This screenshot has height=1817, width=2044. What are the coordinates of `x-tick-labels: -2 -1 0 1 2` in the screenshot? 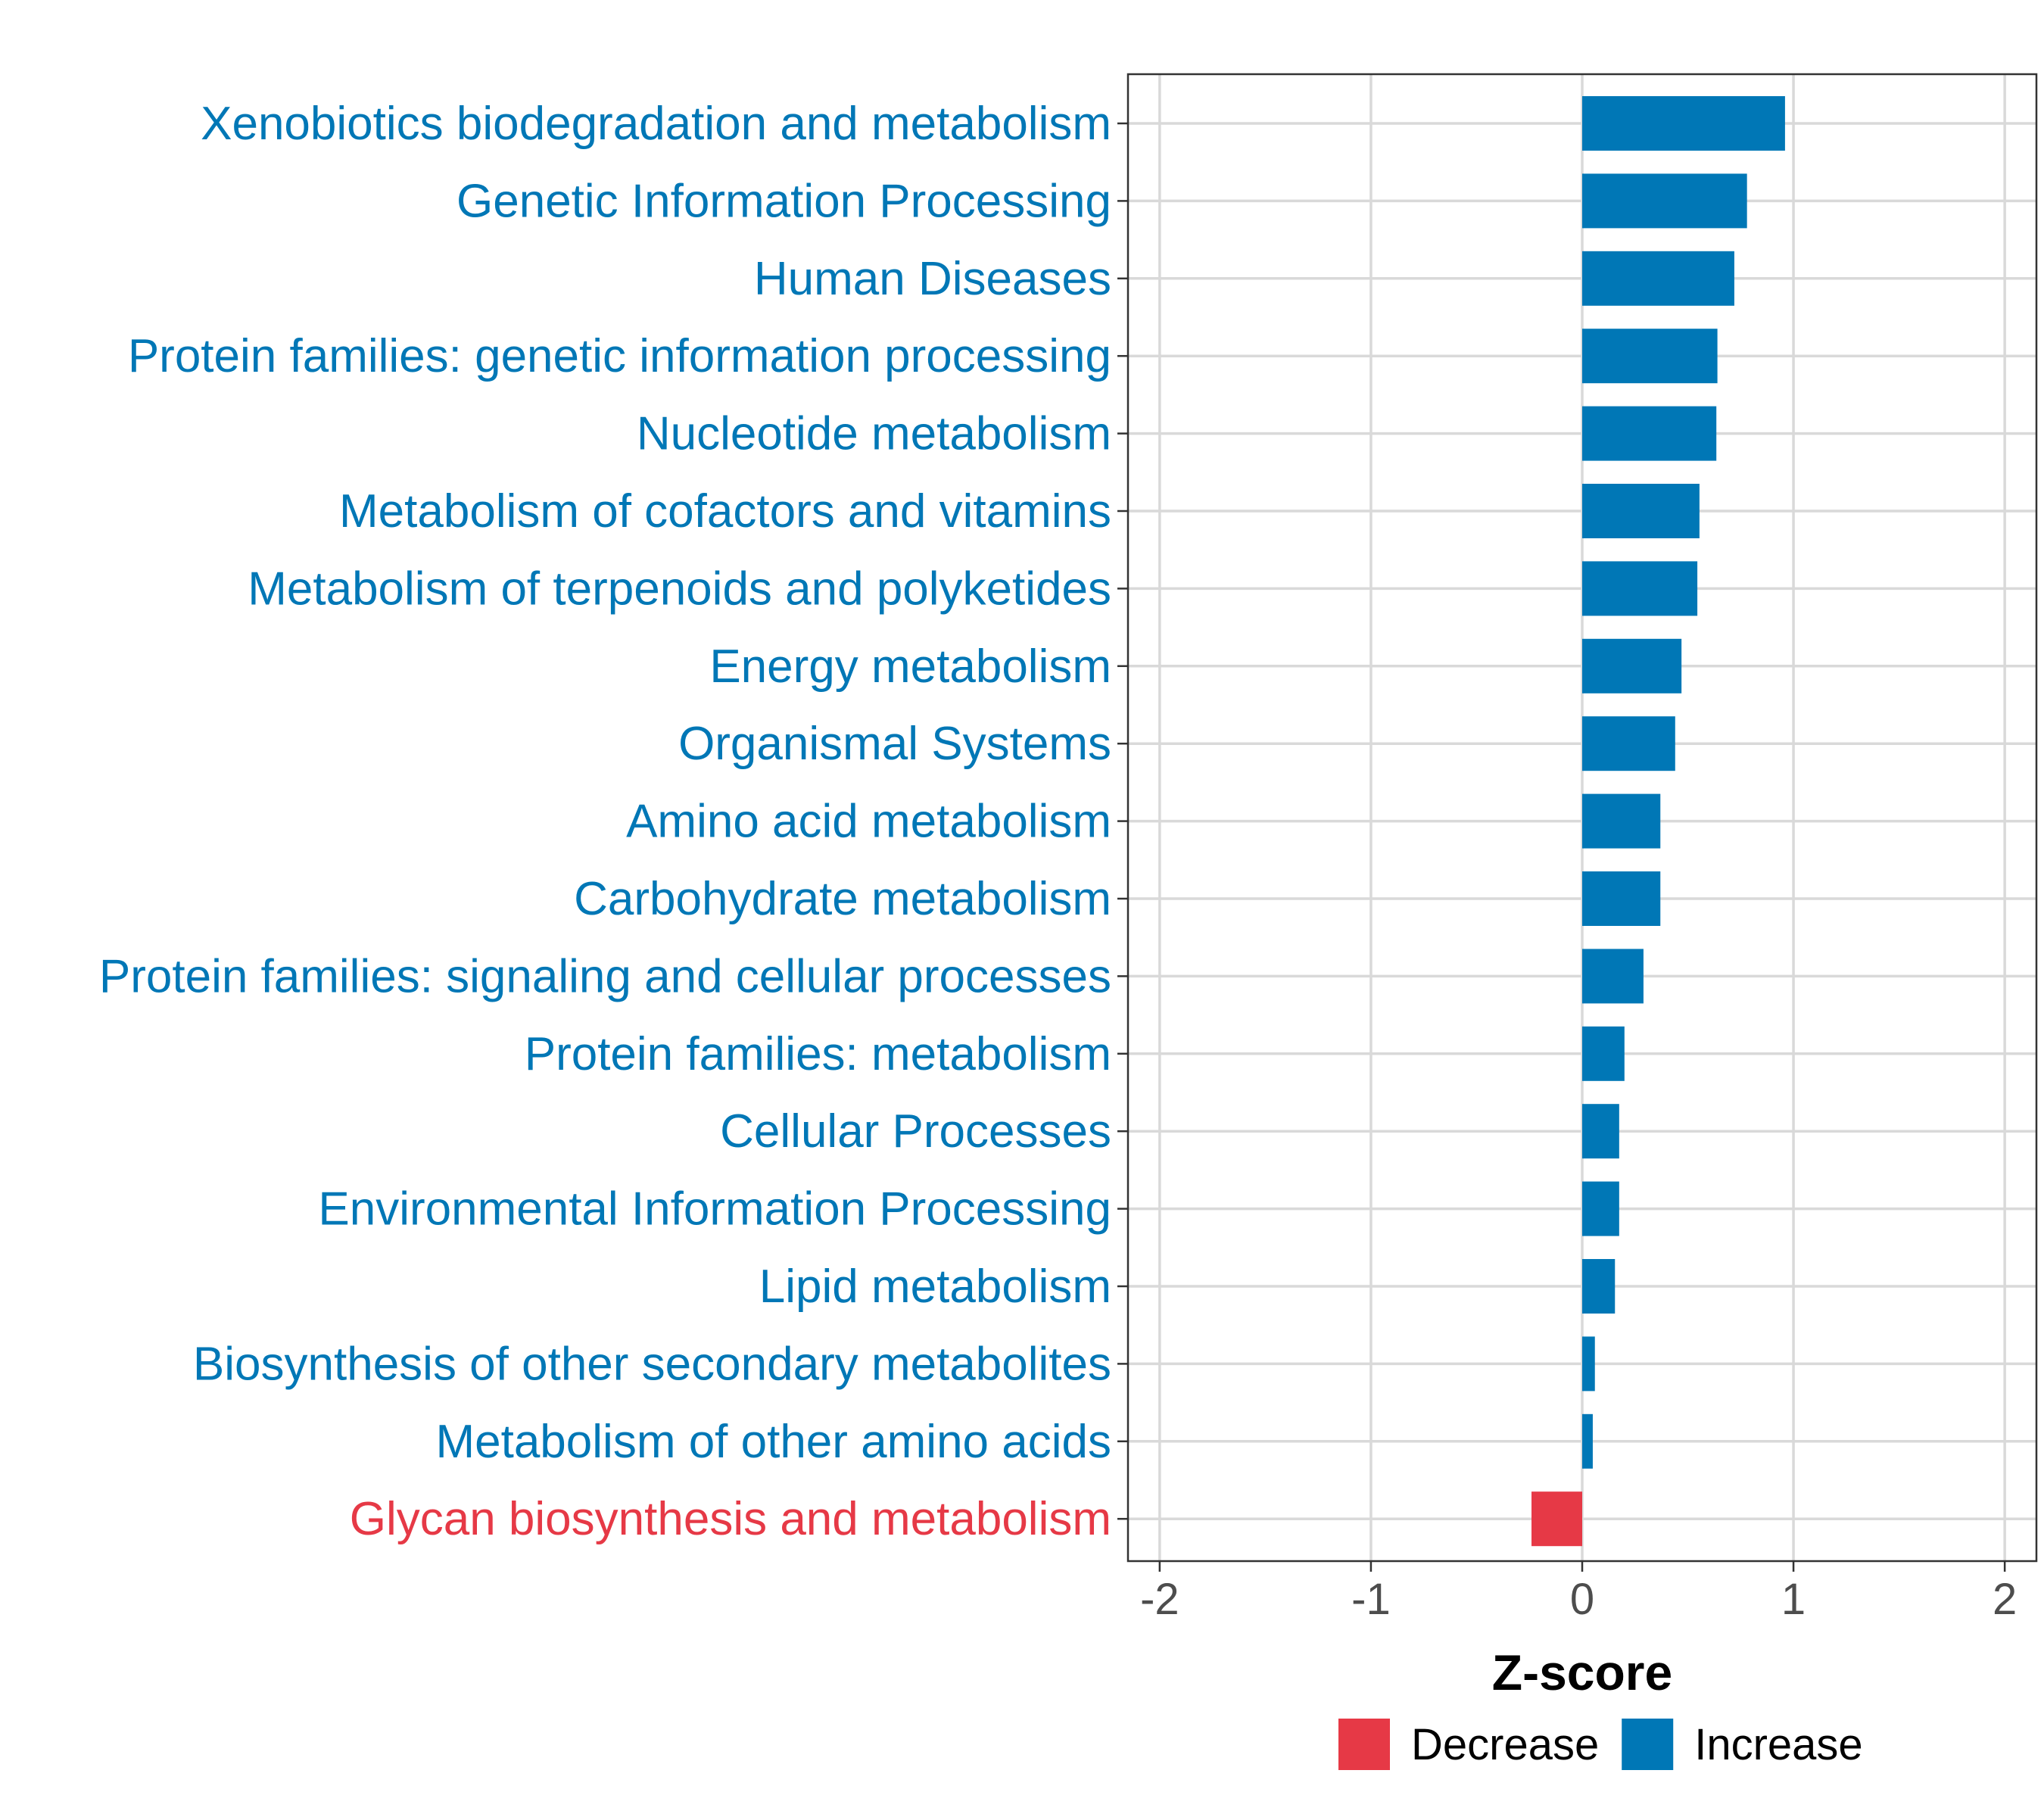 It's located at (1578, 1599).